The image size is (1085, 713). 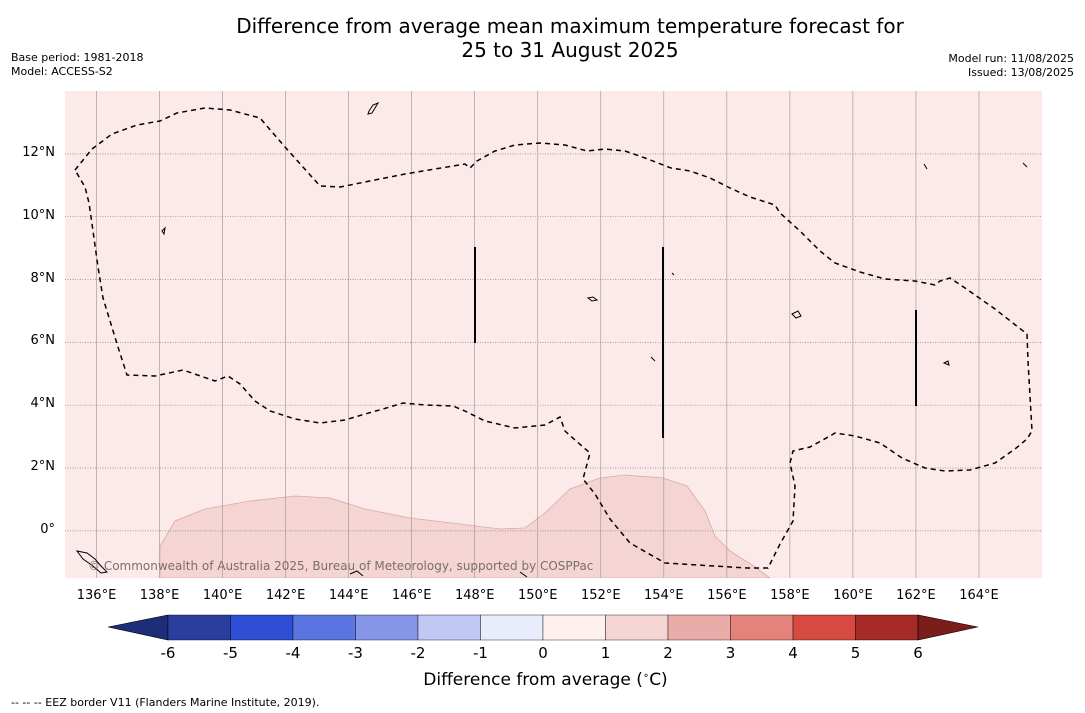 I want to click on lon-tick-label: 156°E, so click(x=727, y=595).